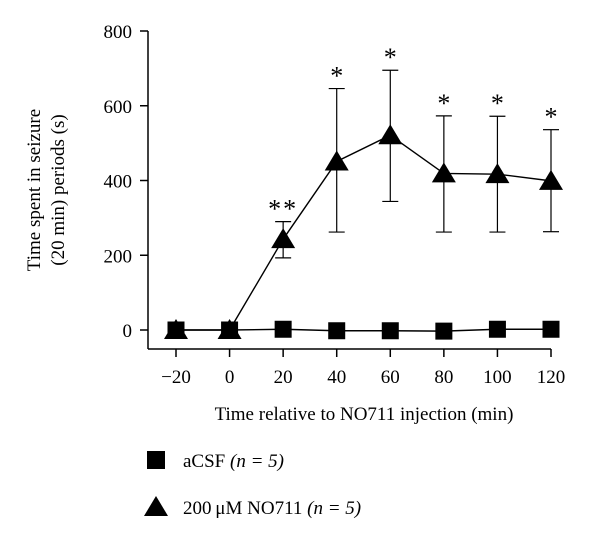  I want to click on x-axis-title: Time relative to NO711 injection (min), so click(364, 414).